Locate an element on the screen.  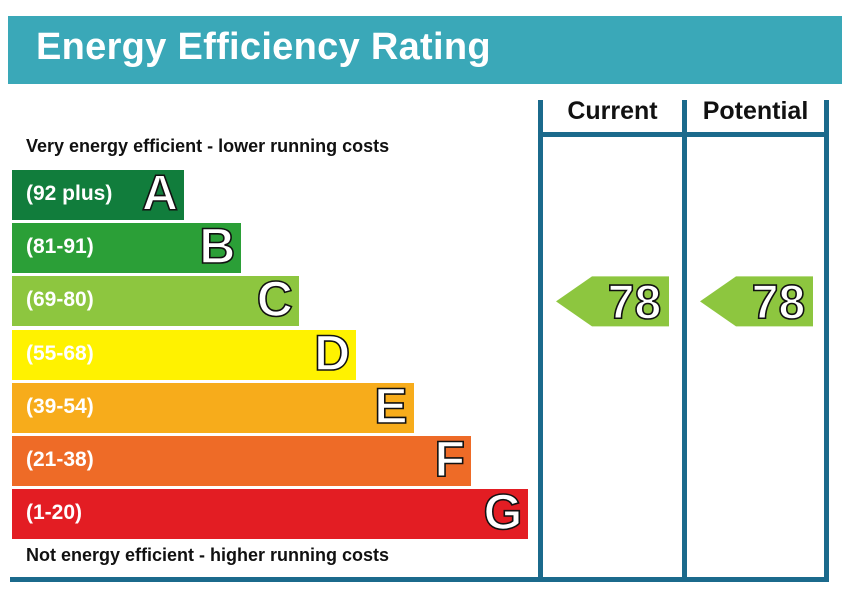
band-range-label: (1-20) is located at coordinates (54, 513).